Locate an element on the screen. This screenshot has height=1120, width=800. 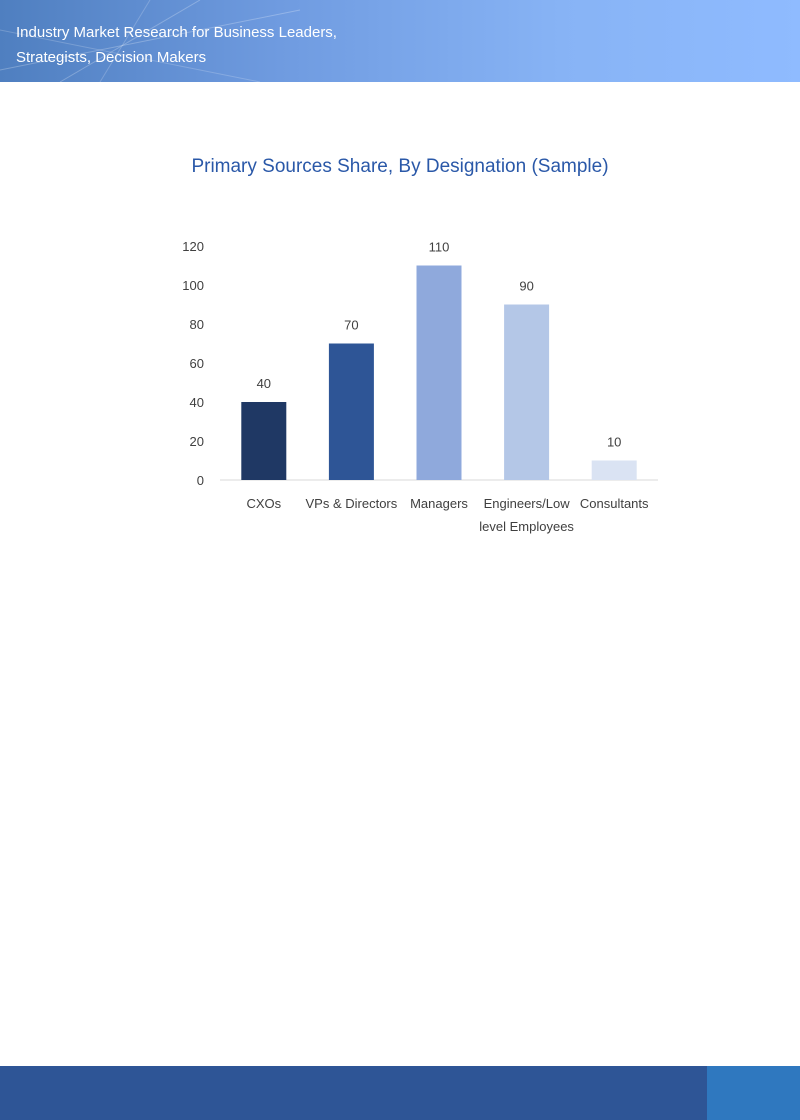
header-decoration is located at coordinates (150, 41).